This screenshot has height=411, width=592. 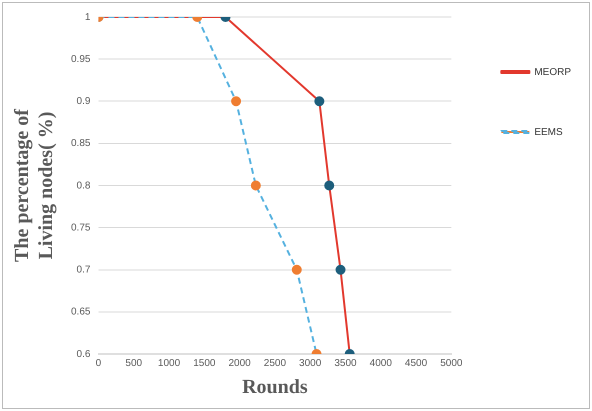 I want to click on x-tick-label: 2000, so click(x=240, y=363).